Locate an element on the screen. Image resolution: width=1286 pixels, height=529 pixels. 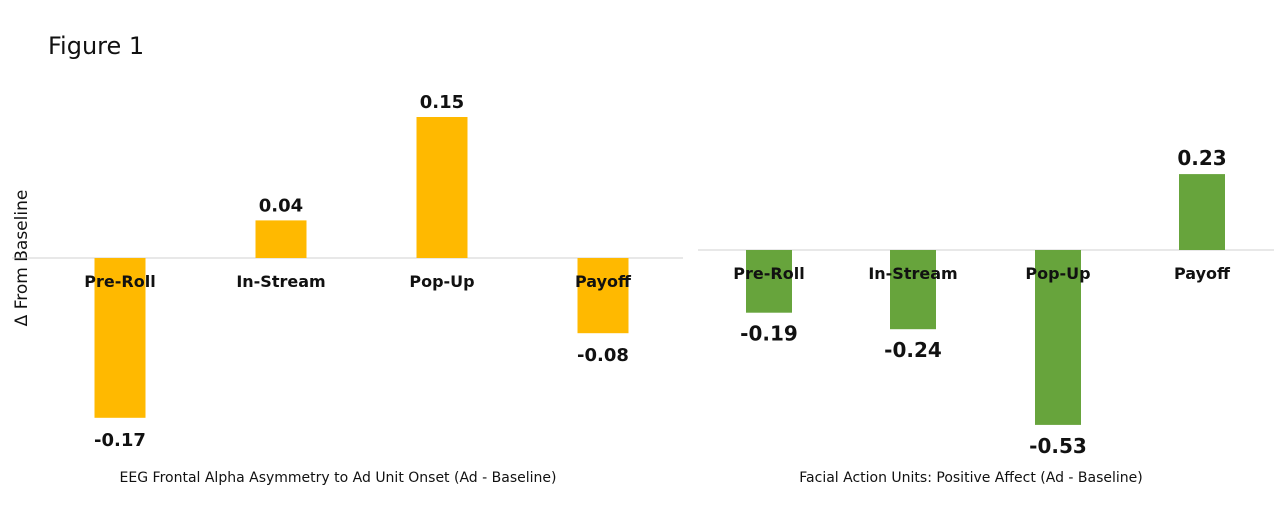
eeg-value-label-in-stream: 0.04 is located at coordinates (281, 205).